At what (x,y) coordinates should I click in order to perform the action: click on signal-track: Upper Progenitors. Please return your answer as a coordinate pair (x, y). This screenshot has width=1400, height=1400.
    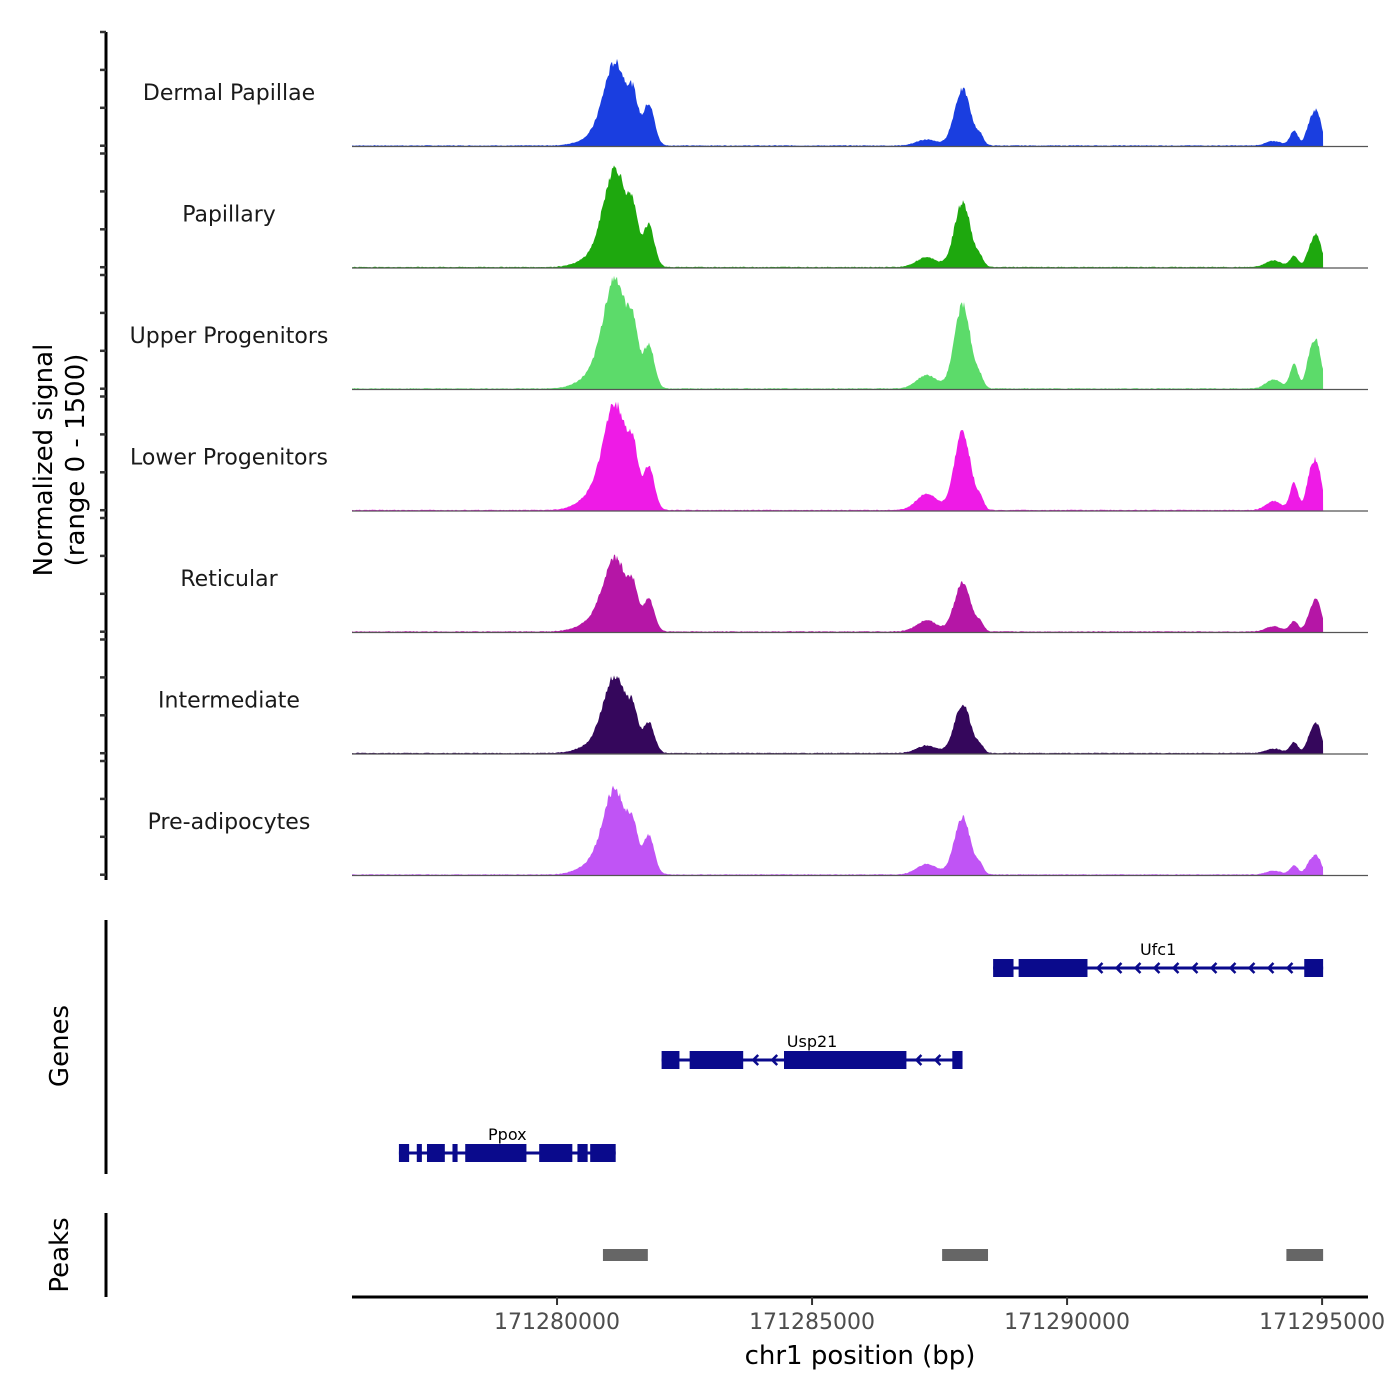
    Looking at the image, I should click on (749, 333).